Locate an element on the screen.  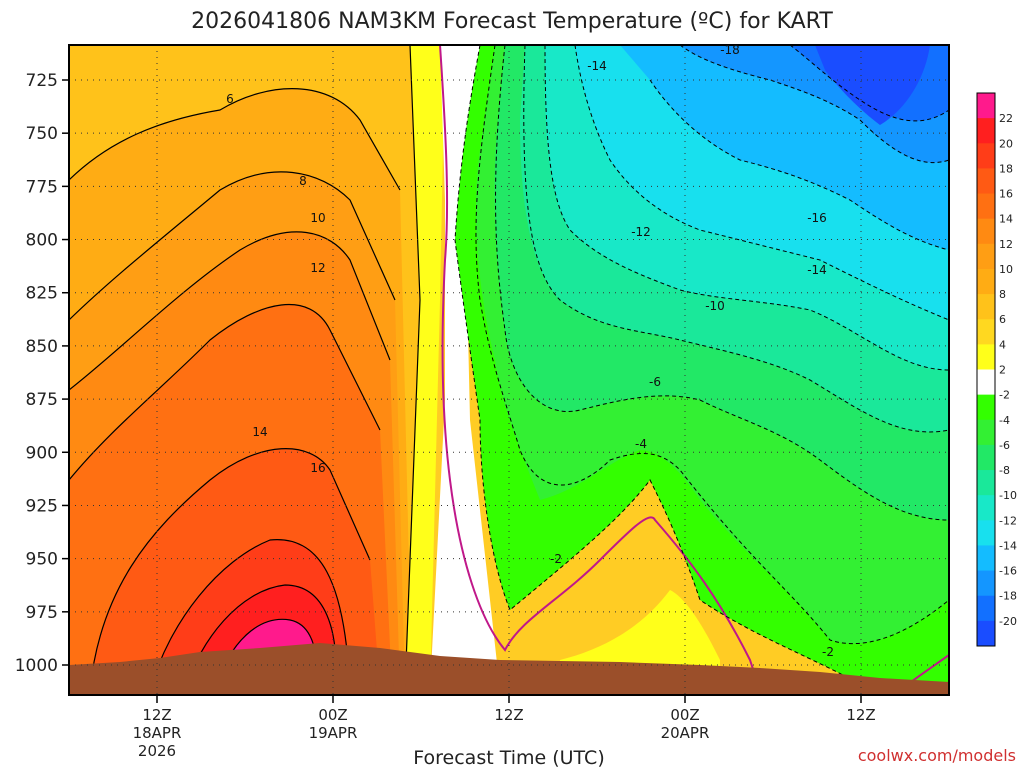
colorbar-frame is located at coordinates (986, 369).